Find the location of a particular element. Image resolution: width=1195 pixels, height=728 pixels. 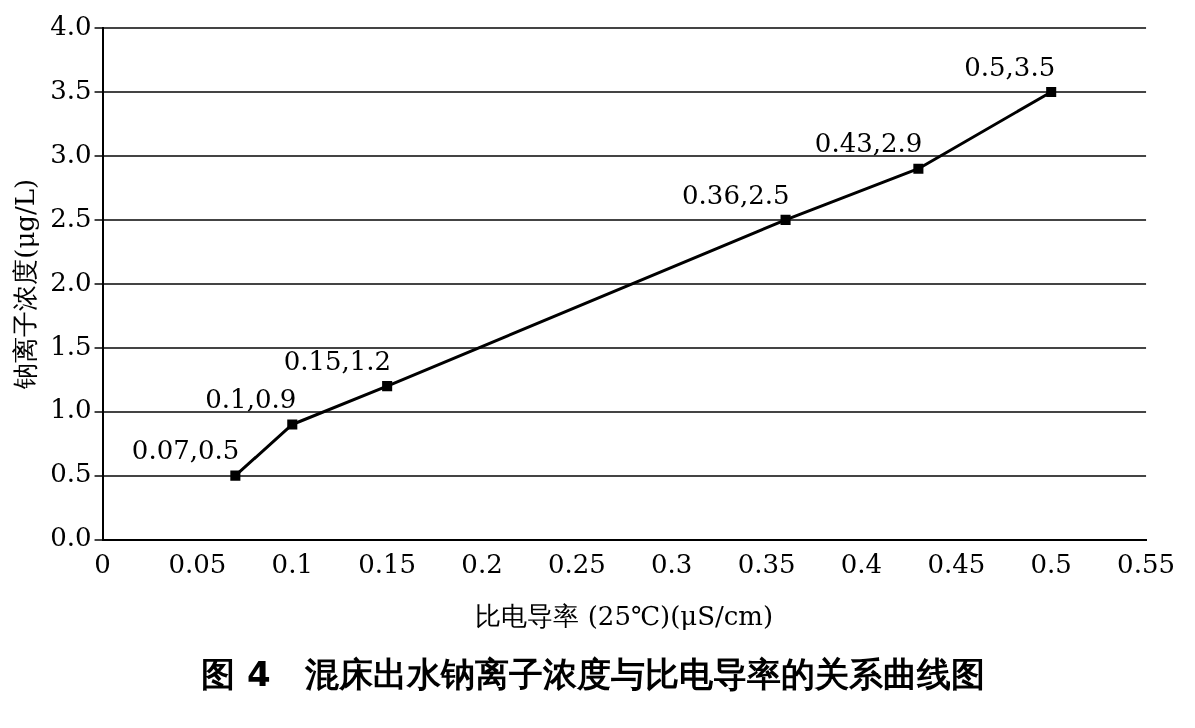

y-tick-label: 2.0 is located at coordinates (71, 281).